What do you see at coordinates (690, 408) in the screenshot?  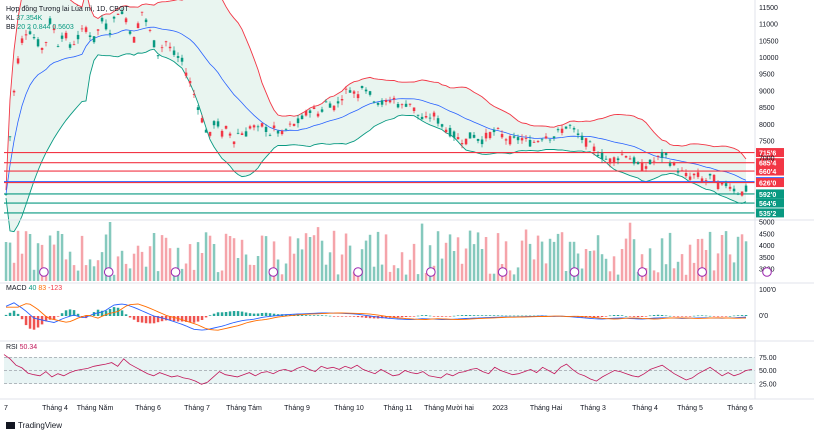 I see `time-tick-label: Tháng 5` at bounding box center [690, 408].